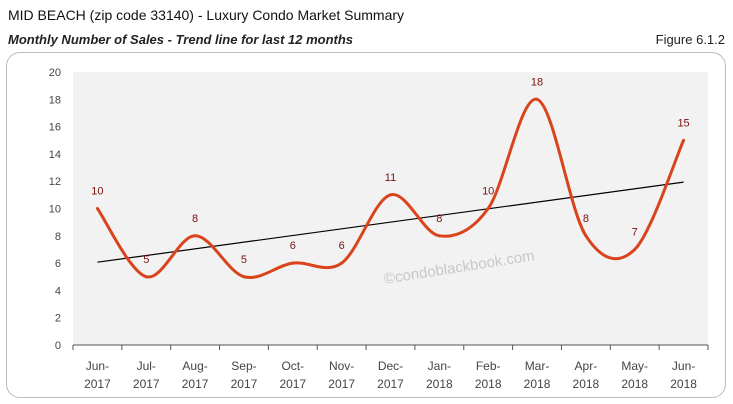 The image size is (733, 404). What do you see at coordinates (390, 366) in the screenshot?
I see `x-tick-label: Dec-` at bounding box center [390, 366].